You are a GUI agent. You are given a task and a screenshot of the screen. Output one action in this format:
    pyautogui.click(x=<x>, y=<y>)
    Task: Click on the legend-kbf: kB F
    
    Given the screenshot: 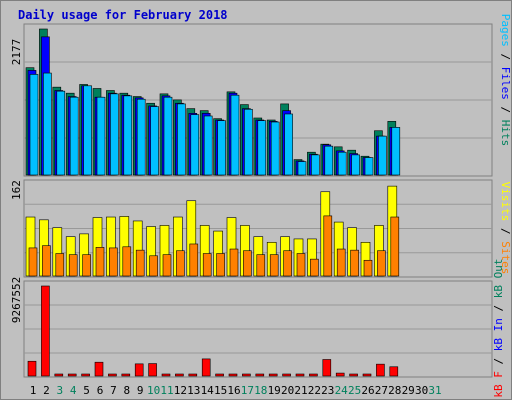 What is the action you would take?
    pyautogui.click(x=498, y=384)
    